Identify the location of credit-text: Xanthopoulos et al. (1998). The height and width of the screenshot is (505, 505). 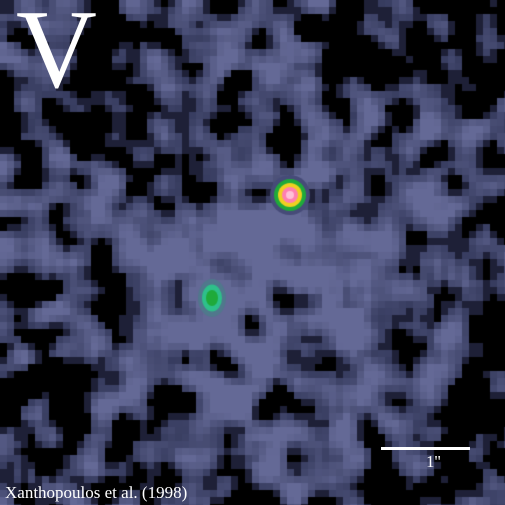
(96, 492).